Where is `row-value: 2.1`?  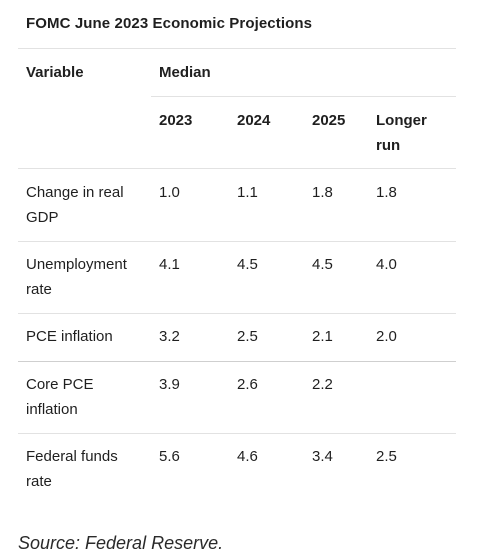
row-value: 2.1 is located at coordinates (322, 336).